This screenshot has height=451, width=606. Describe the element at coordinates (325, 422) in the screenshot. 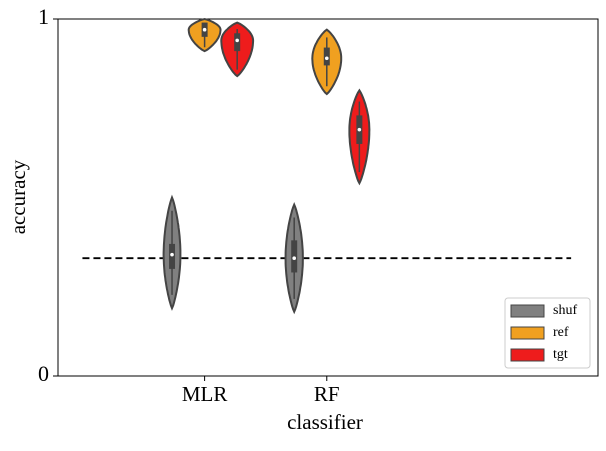

I see `x-axis-label: classifier` at that location.